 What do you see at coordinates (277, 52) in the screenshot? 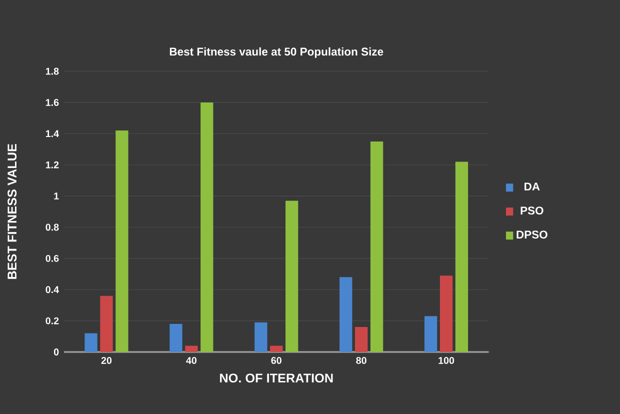
I see `chart-title: Best Fitness vaule at 50 Population Size` at bounding box center [277, 52].